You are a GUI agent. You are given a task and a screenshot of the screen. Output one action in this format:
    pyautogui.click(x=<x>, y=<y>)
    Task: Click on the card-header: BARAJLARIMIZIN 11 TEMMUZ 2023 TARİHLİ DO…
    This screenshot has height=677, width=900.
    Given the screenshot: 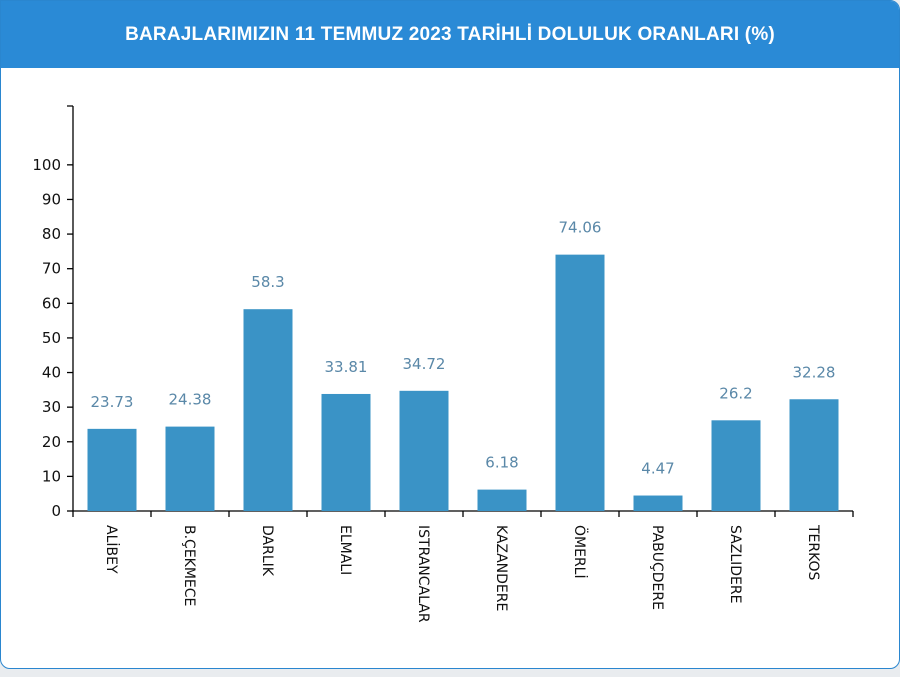 What is the action you would take?
    pyautogui.click(x=450, y=34)
    